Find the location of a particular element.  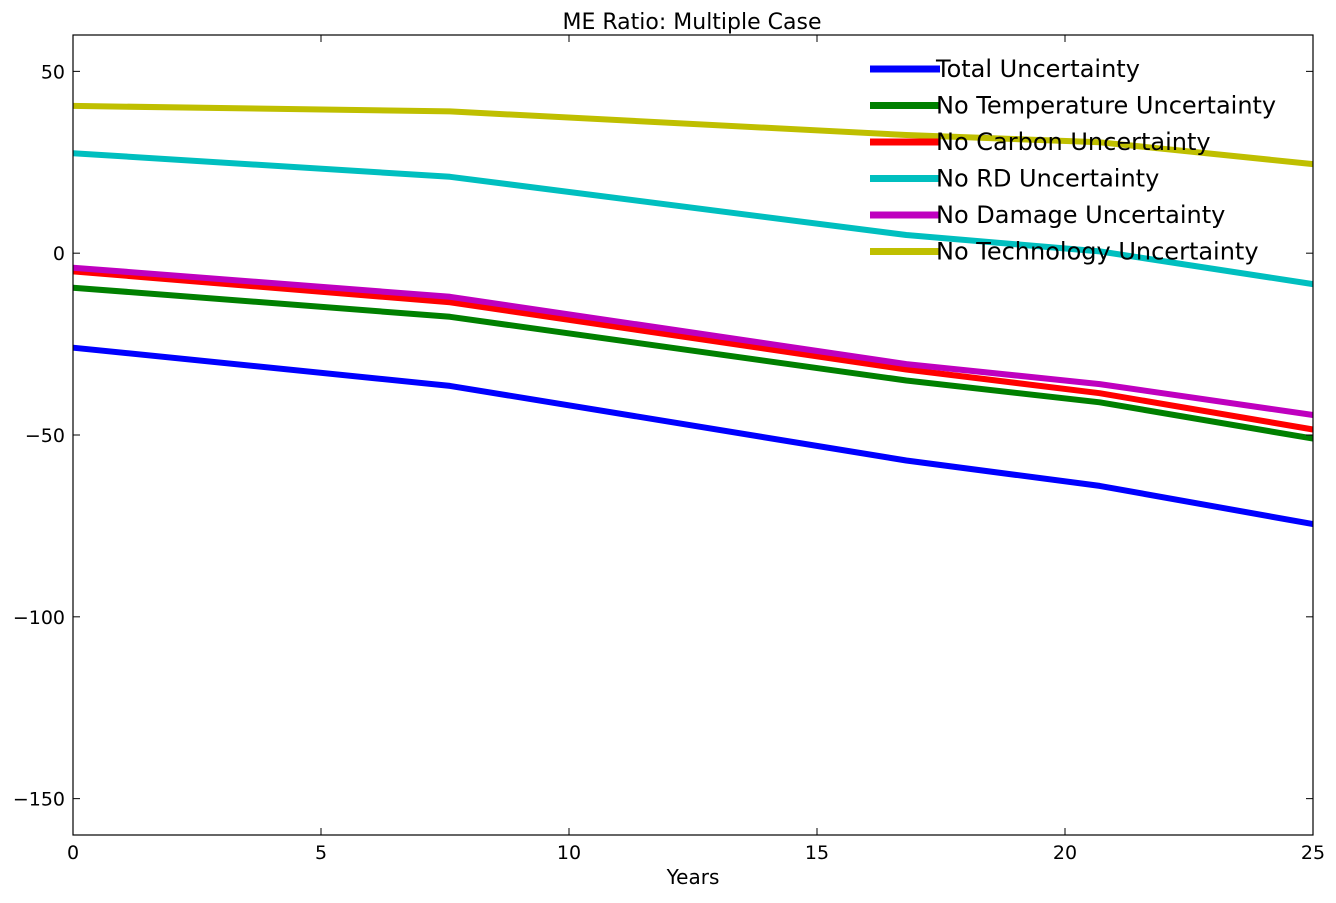

y-tick-label: 0 is located at coordinates (59, 254).